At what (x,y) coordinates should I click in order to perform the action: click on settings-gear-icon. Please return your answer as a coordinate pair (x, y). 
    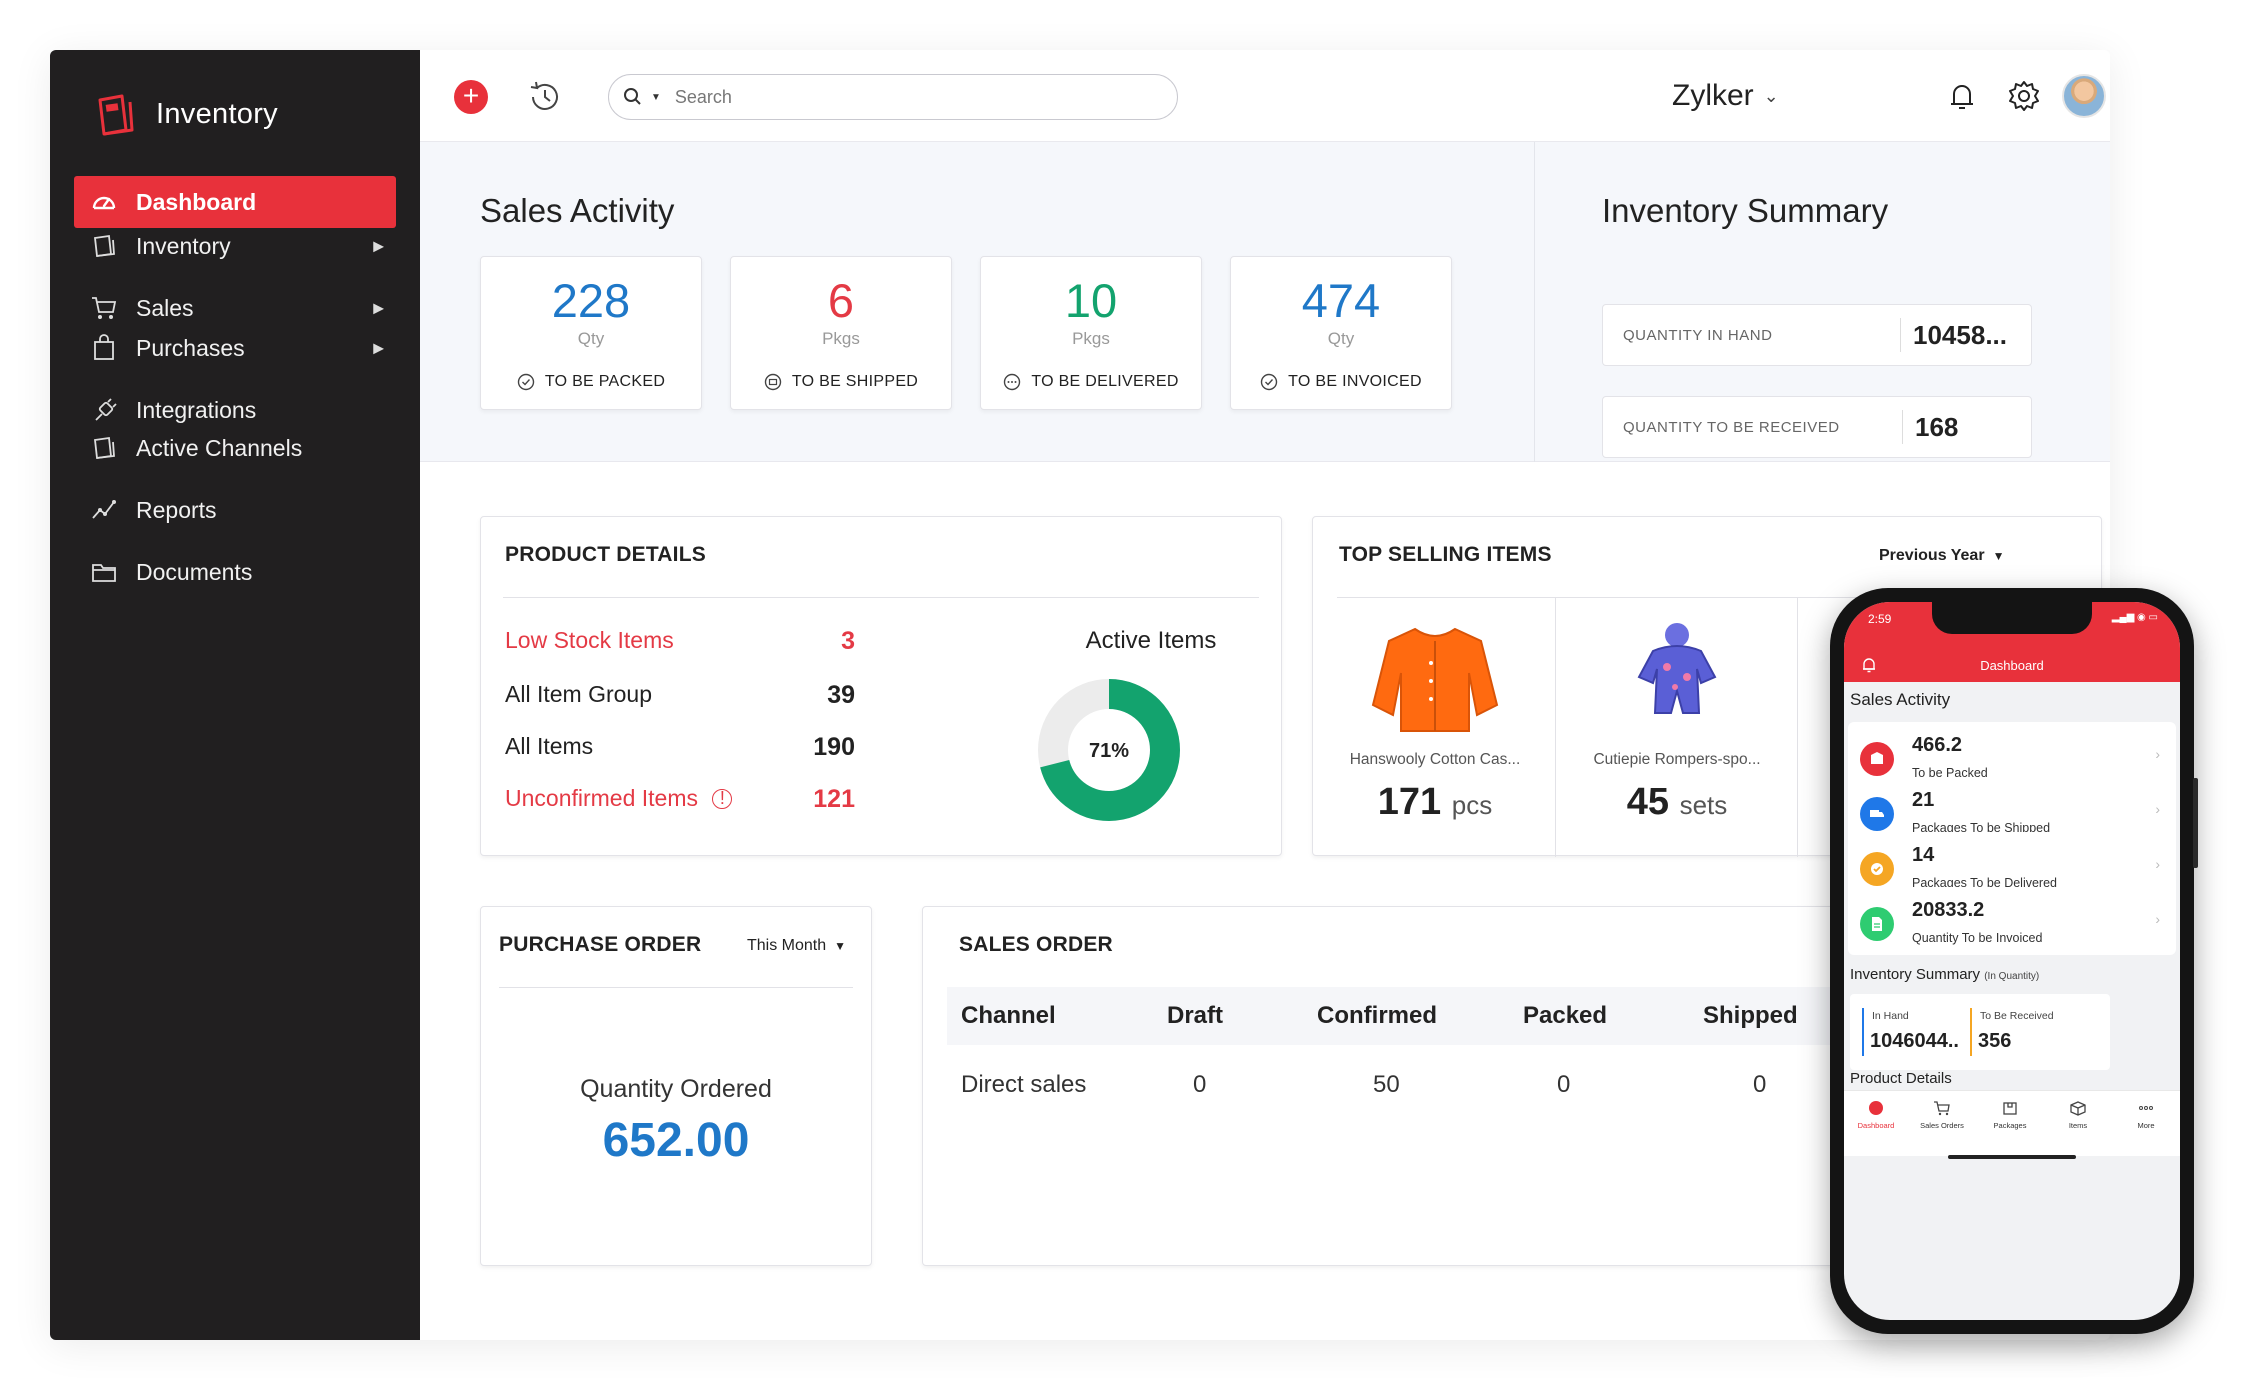
    Looking at the image, I should click on (2024, 96).